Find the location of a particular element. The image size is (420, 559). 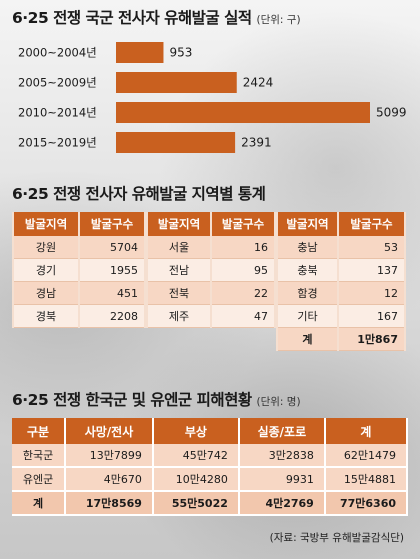

regional-title: 6·25 전쟁 전사자 유해발굴 지역별 통계 is located at coordinates (139, 194).